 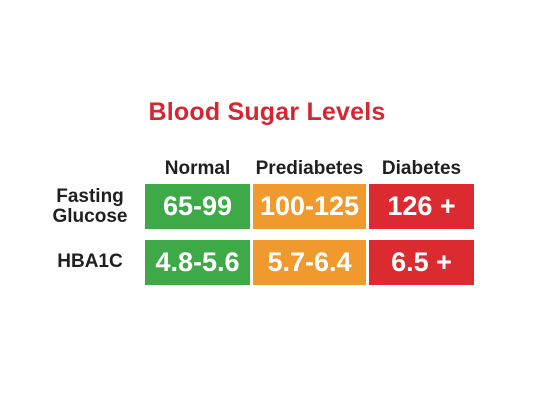 What do you see at coordinates (421, 206) in the screenshot?
I see `cell-fasting-diabetes: 126 +` at bounding box center [421, 206].